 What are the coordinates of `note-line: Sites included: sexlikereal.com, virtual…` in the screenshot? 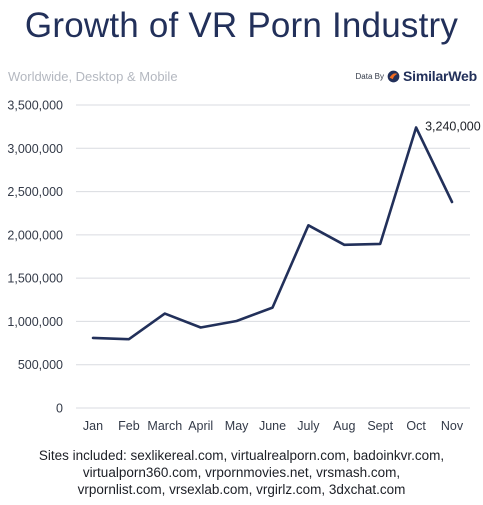 It's located at (241, 455).